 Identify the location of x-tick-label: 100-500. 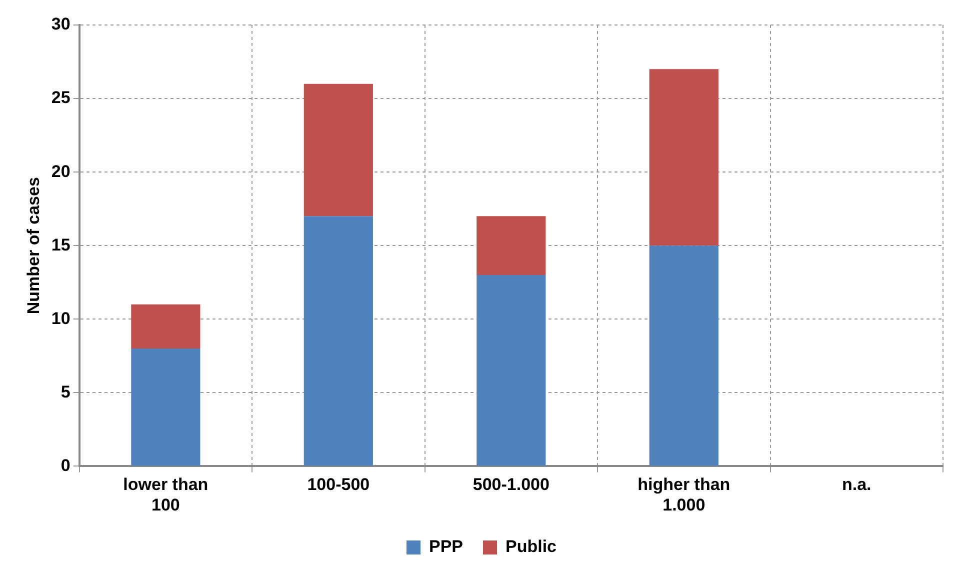
(338, 484).